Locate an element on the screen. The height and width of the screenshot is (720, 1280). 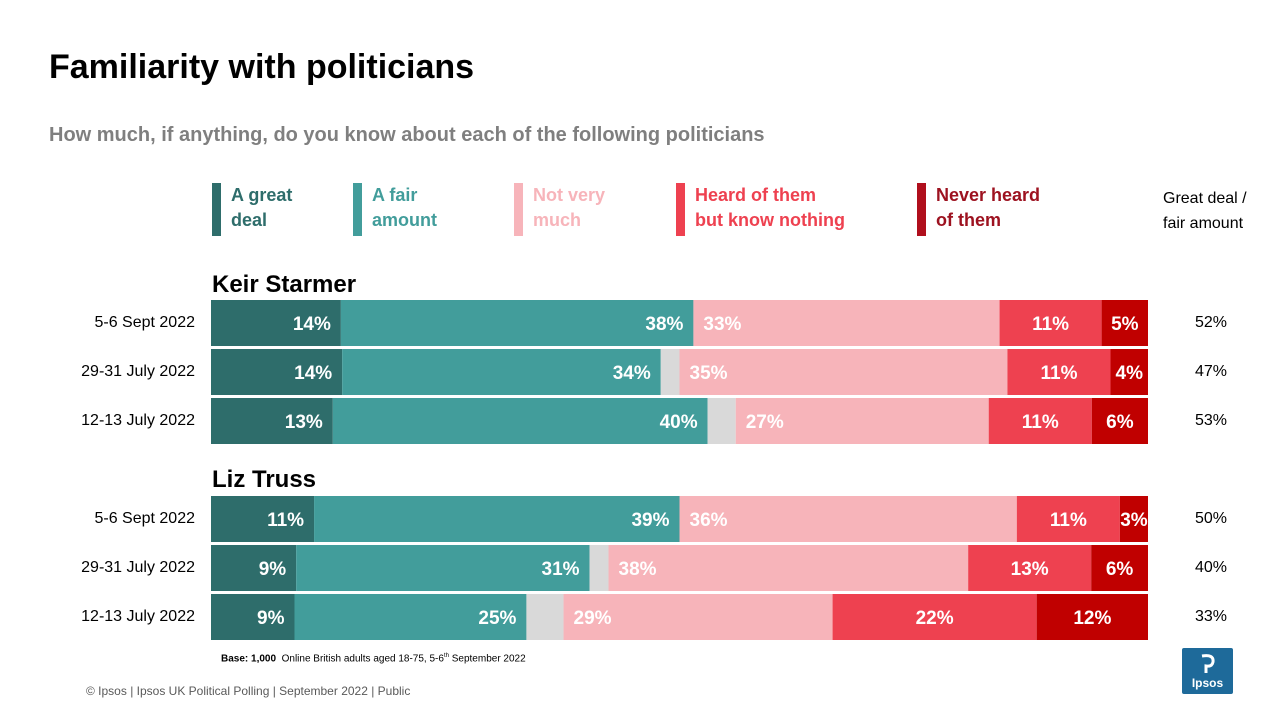
great-deal-fair-amount-value: 53% is located at coordinates (1211, 420).